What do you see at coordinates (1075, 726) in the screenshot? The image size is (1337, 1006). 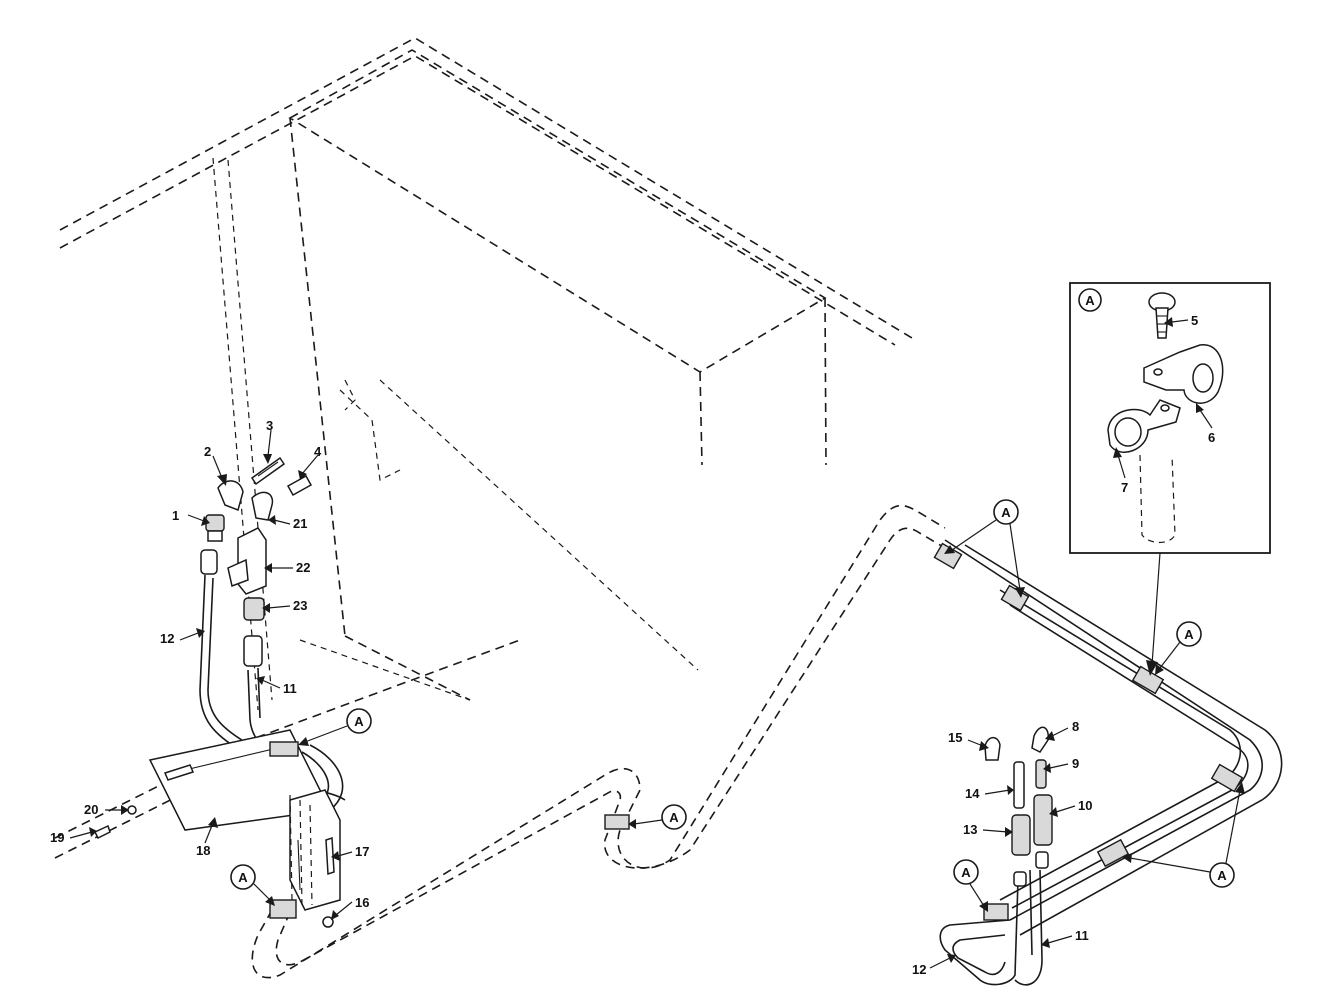 I see `callout-8: 8` at bounding box center [1075, 726].